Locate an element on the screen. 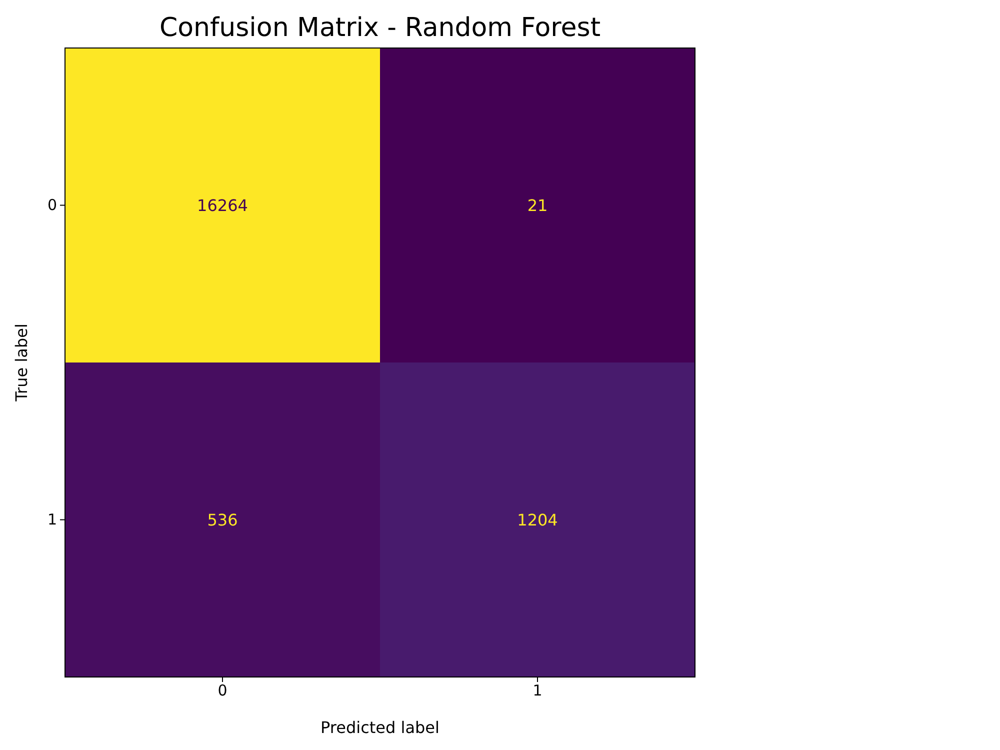  data-label: 1204 is located at coordinates (537, 520).